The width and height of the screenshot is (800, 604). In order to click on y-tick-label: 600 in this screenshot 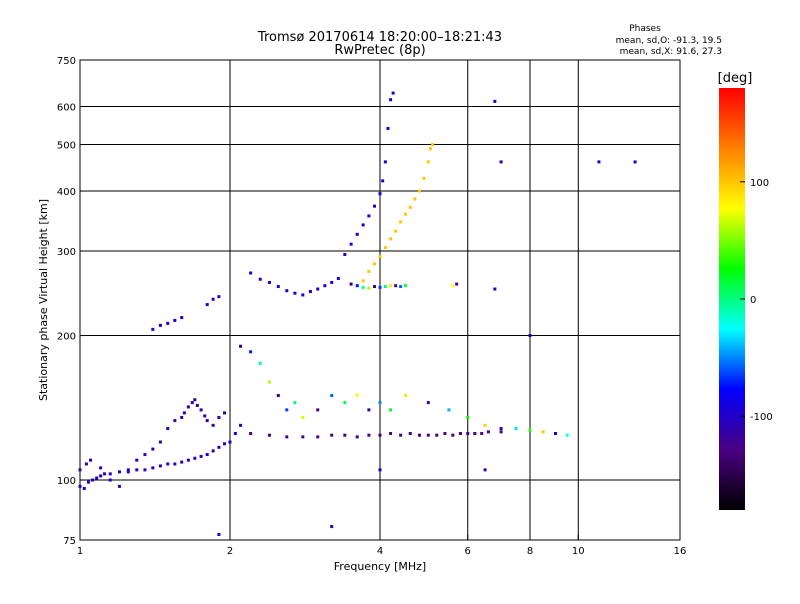, I will do `click(66, 108)`.